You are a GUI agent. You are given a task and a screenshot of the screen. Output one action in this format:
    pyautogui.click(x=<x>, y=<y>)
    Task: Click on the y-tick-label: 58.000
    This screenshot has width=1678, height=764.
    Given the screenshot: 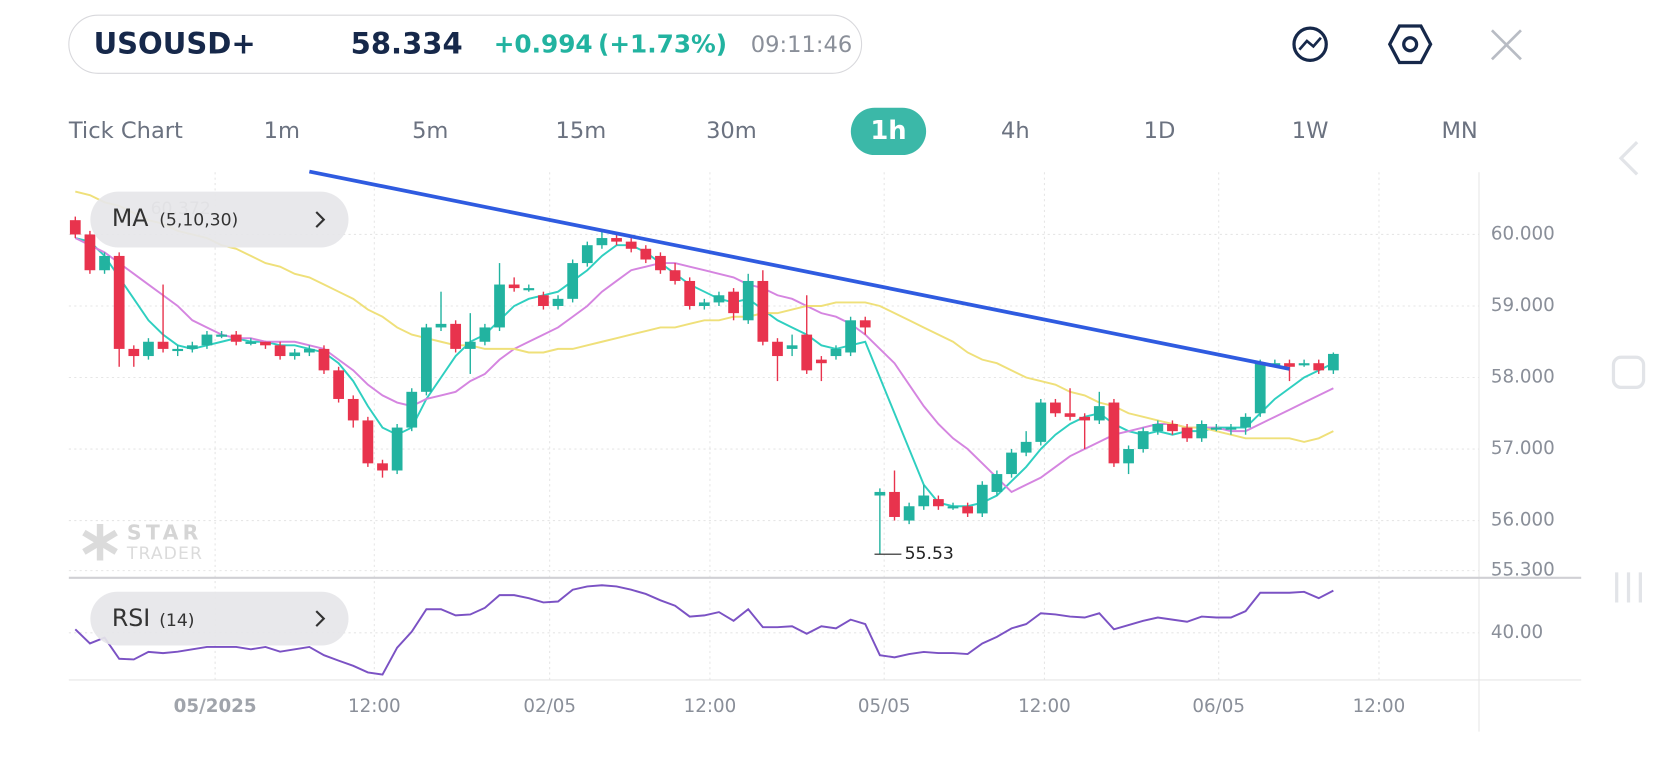 What is the action you would take?
    pyautogui.click(x=1523, y=377)
    